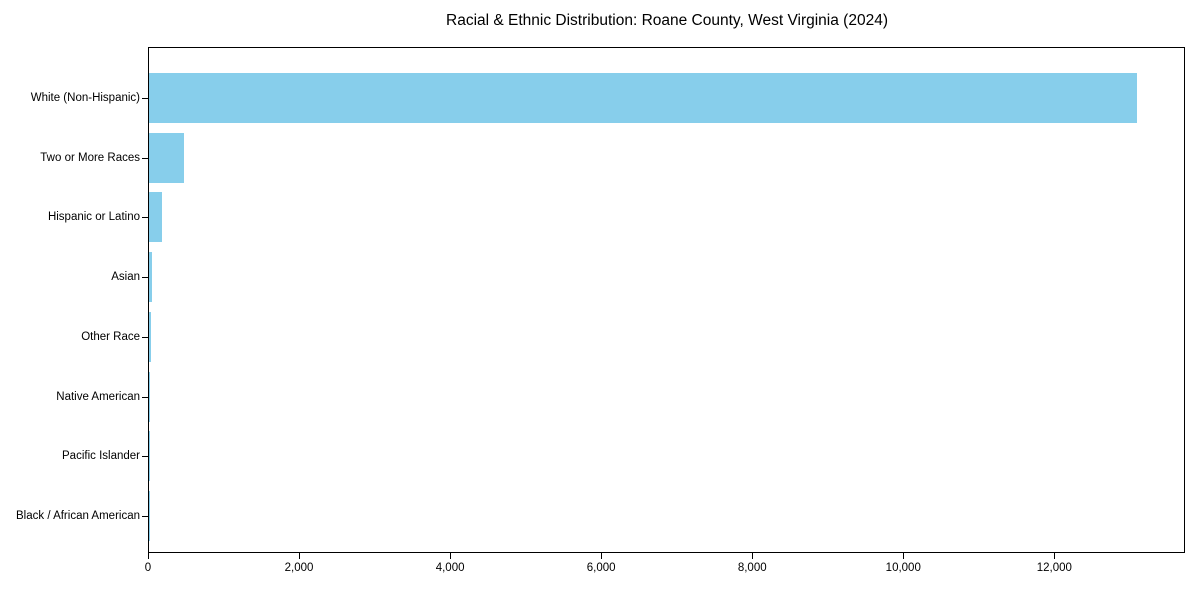 This screenshot has height=600, width=1200. I want to click on category-label: Other Race, so click(110, 336).